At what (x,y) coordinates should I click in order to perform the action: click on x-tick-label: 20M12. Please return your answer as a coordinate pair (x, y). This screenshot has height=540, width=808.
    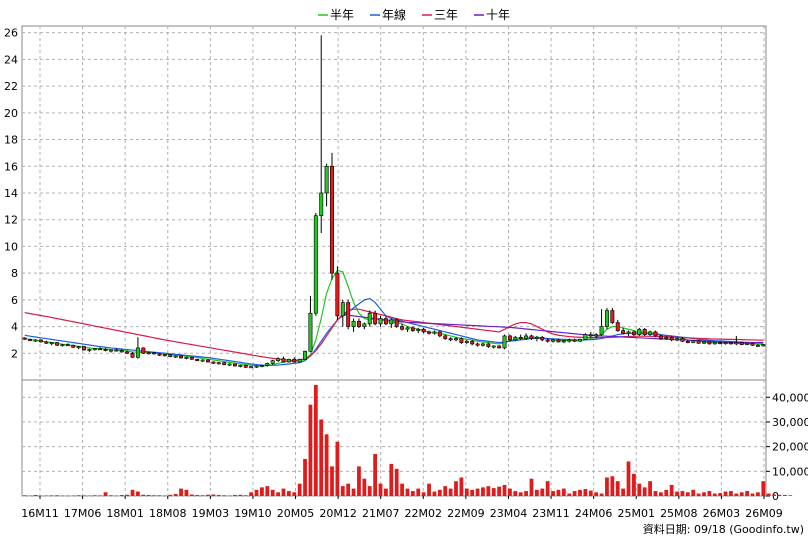
    Looking at the image, I should click on (338, 513).